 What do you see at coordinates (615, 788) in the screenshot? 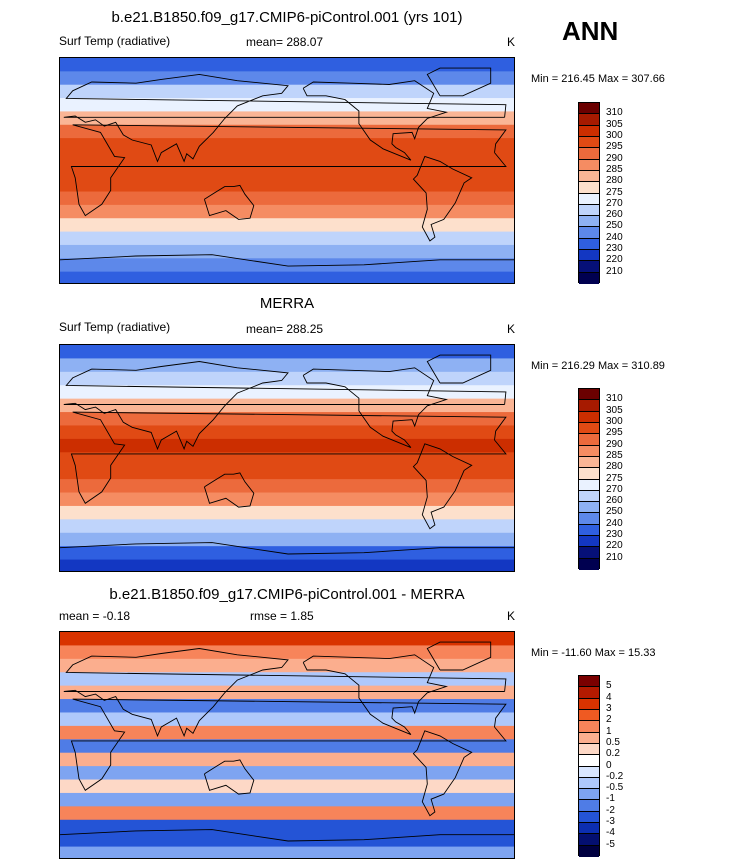
I see `colorbar-tick-label: -0.5` at bounding box center [615, 788].